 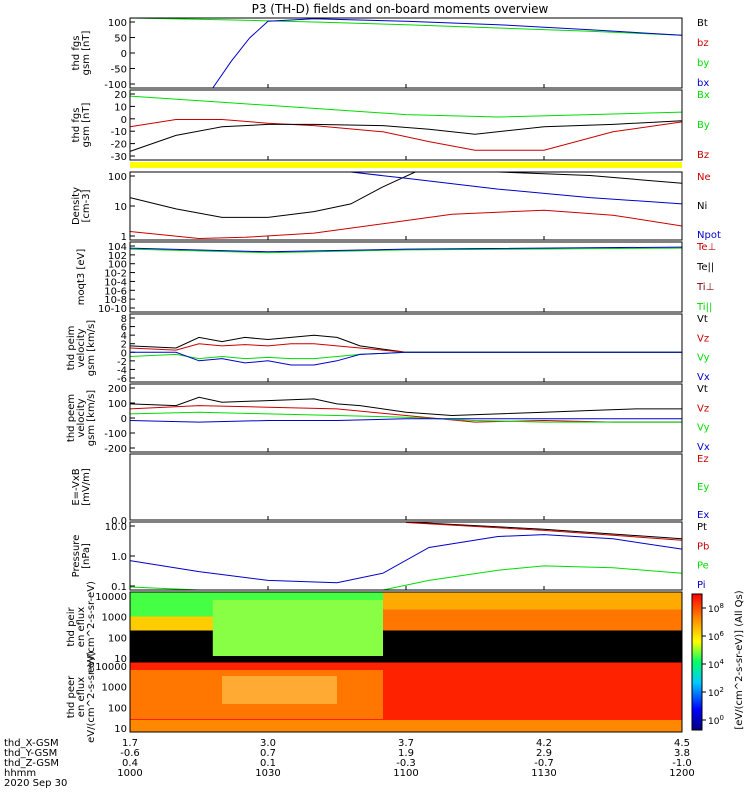 I want to click on legend-bt: Bt, so click(x=702, y=23).